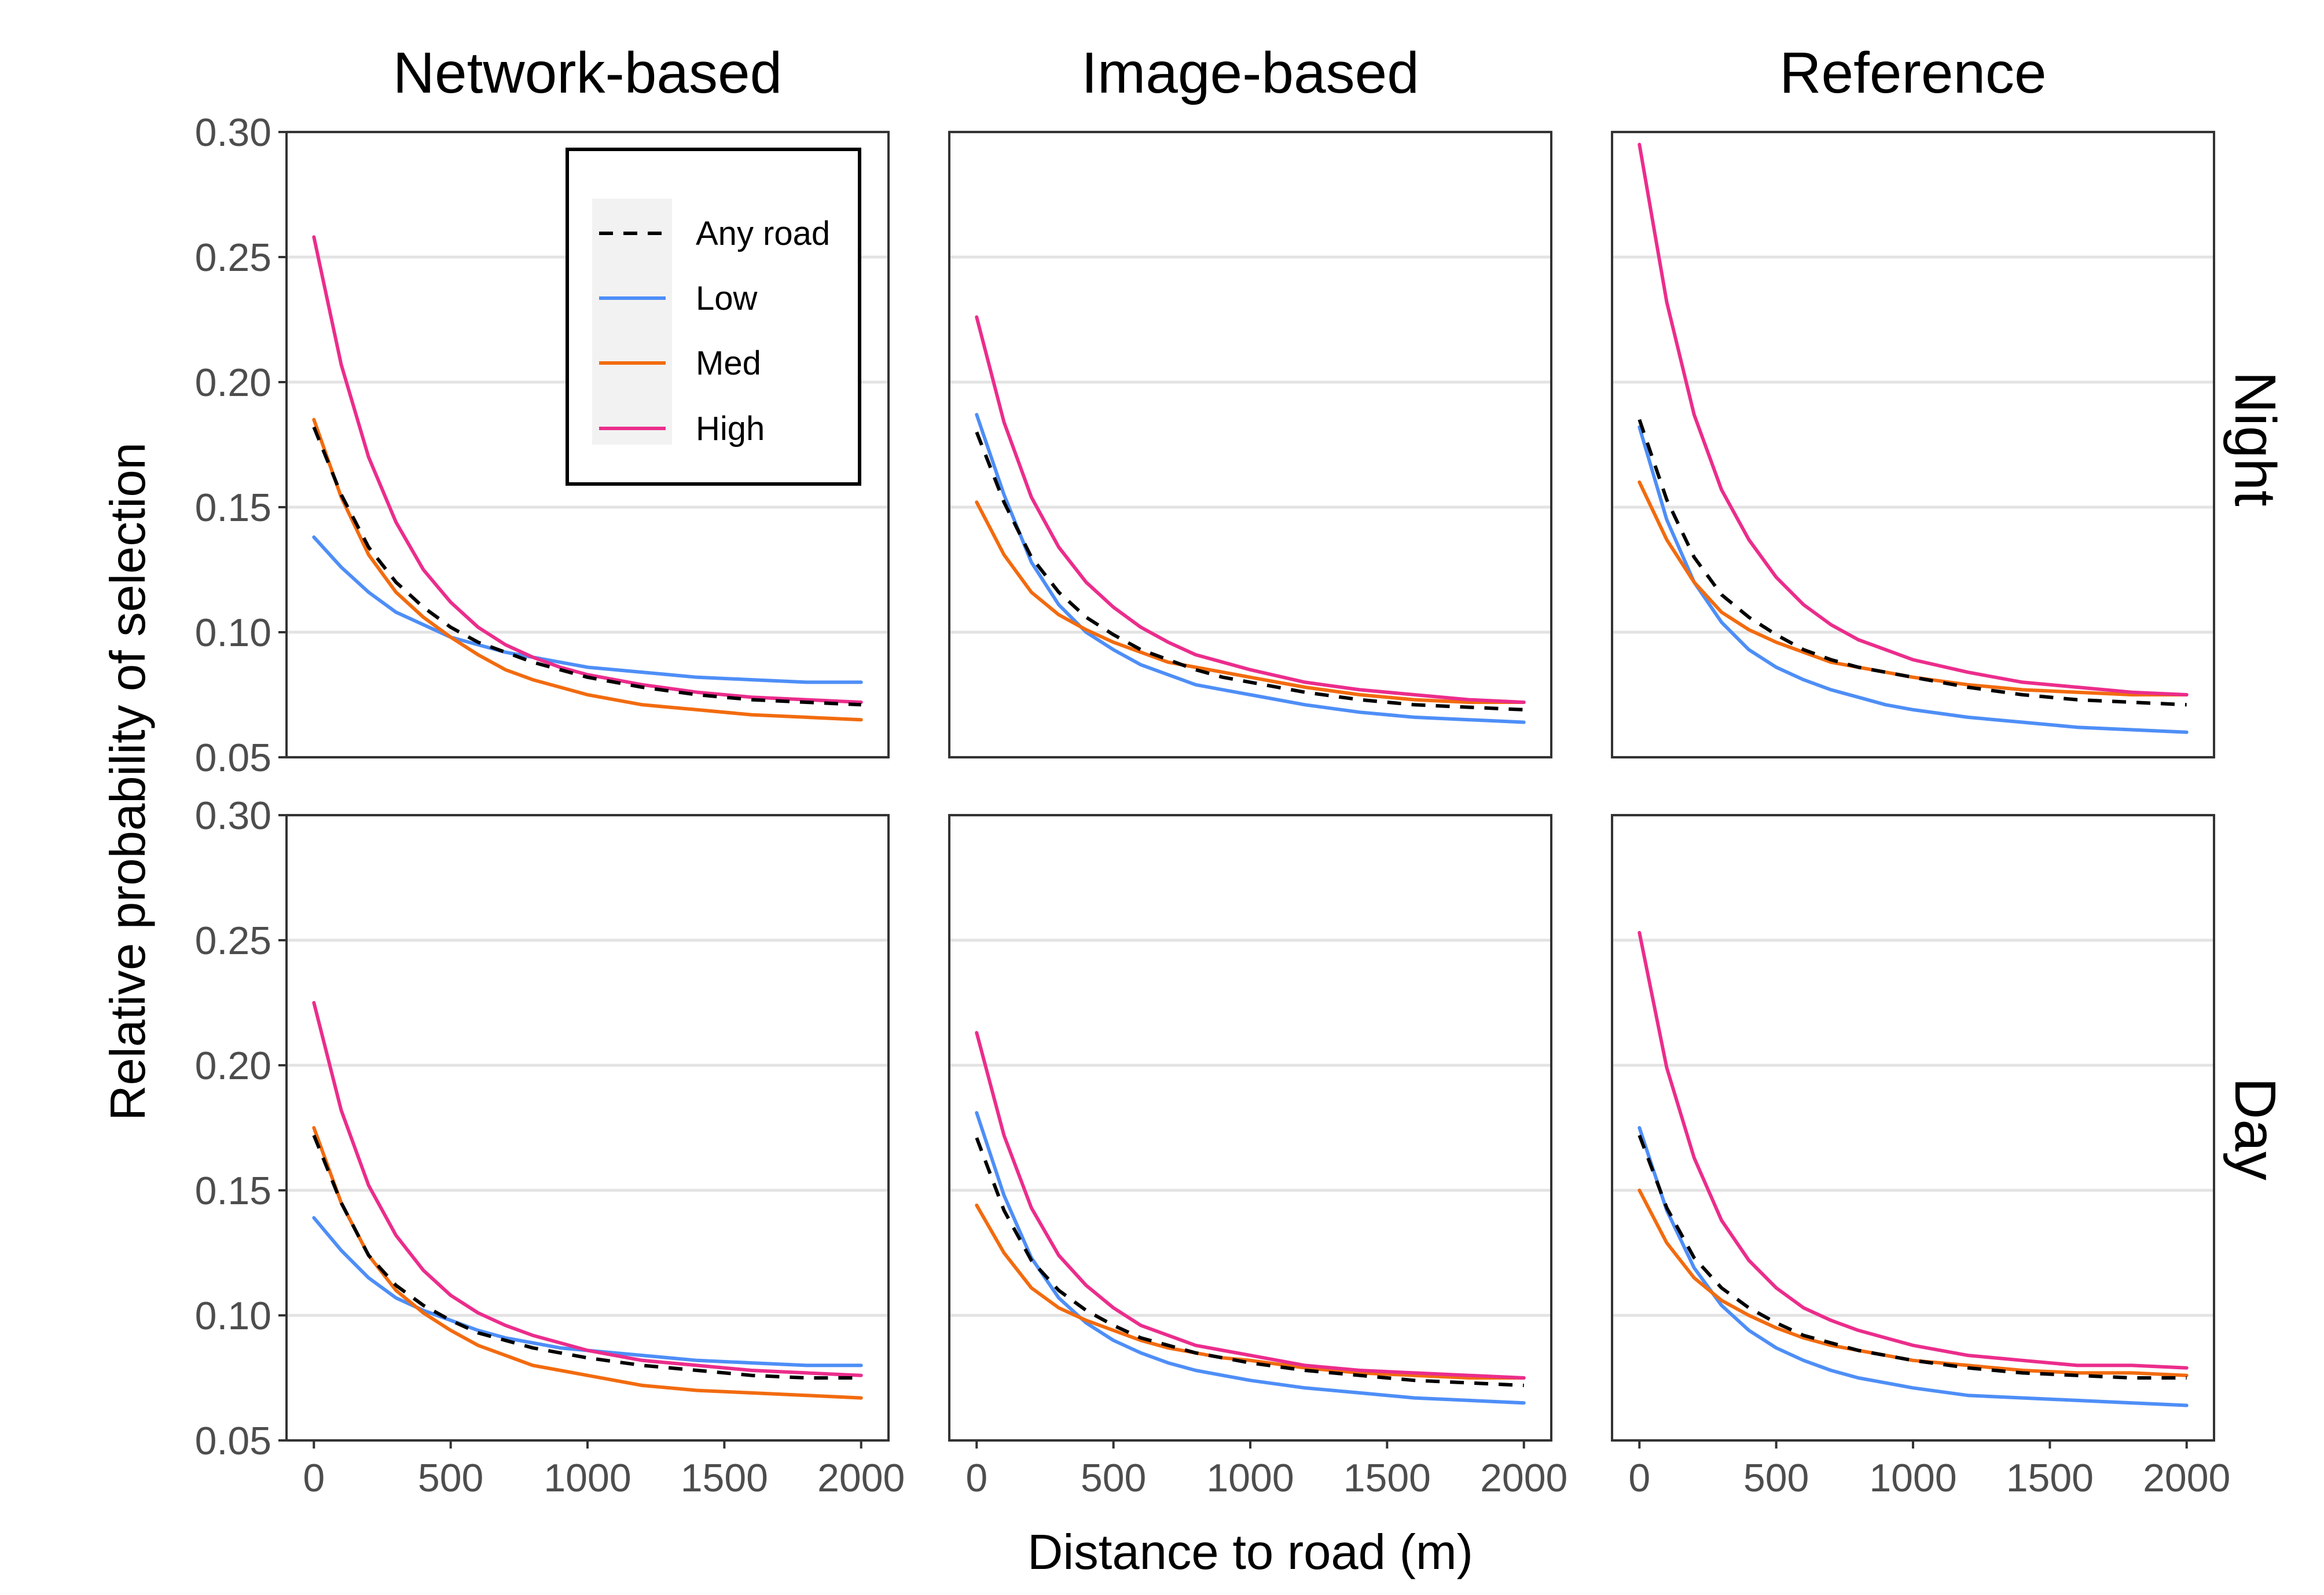 The image size is (2324, 1595). I want to click on y-tick-label-network-based-day-5: 0.30, so click(233, 816).